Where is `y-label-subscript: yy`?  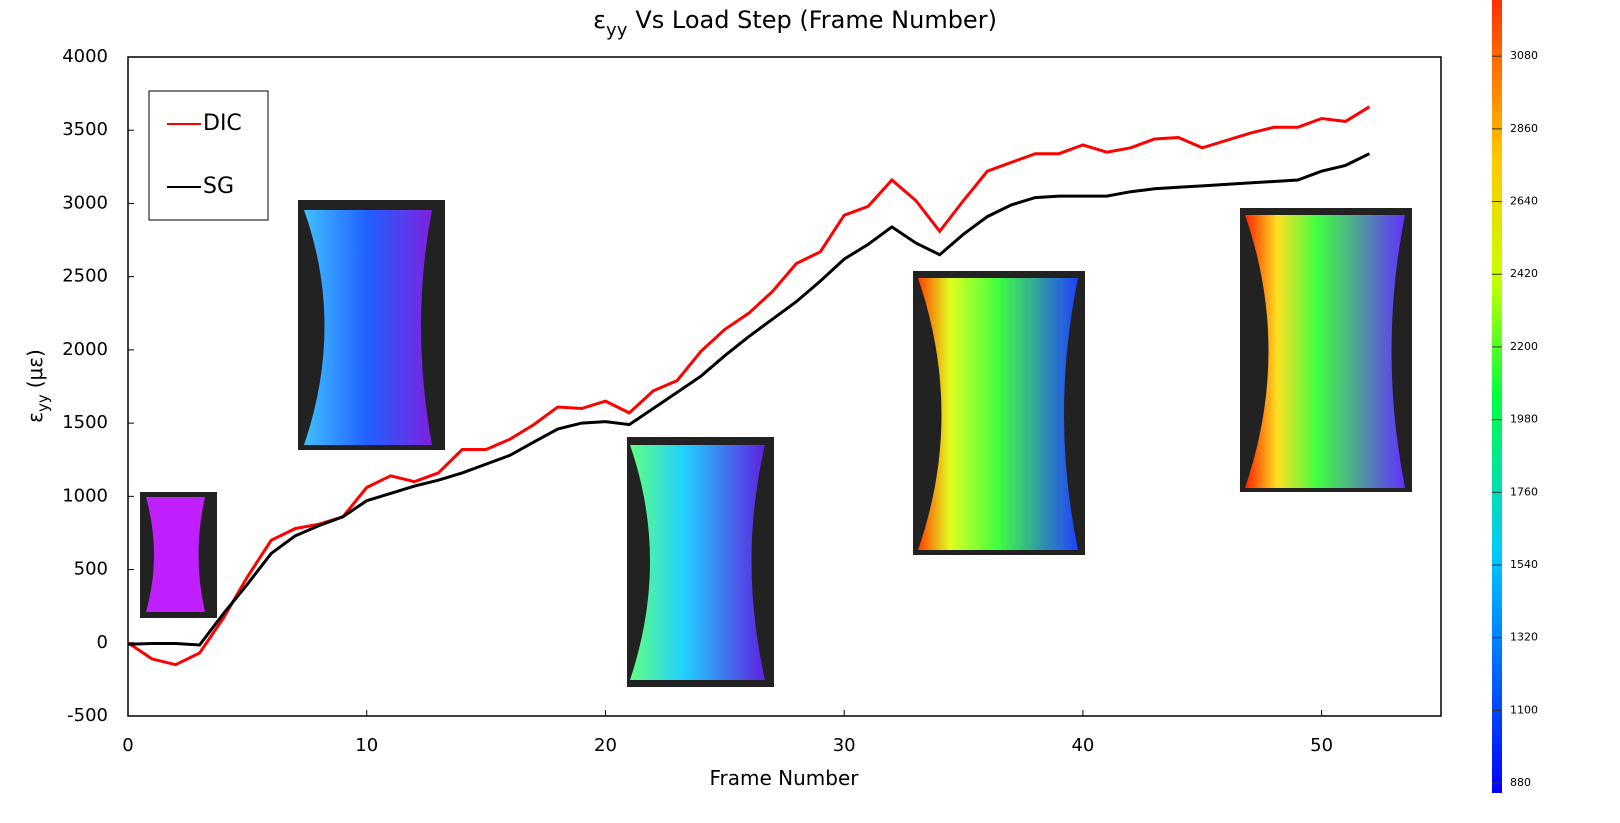
y-label-subscript: yy is located at coordinates (43, 403).